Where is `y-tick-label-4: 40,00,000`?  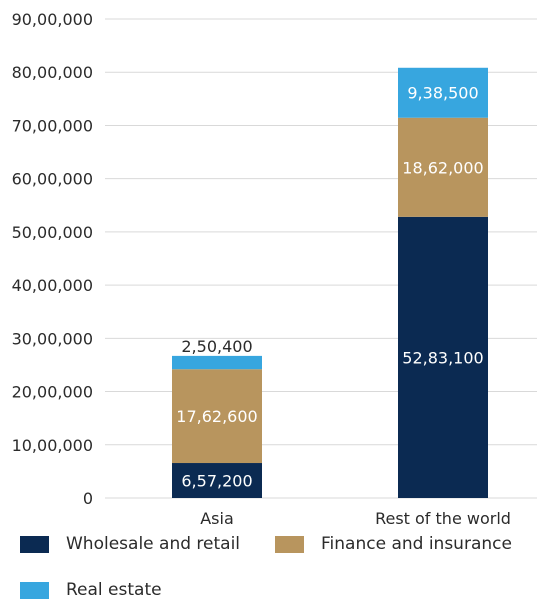
y-tick-label-4: 40,00,000 is located at coordinates (52, 285).